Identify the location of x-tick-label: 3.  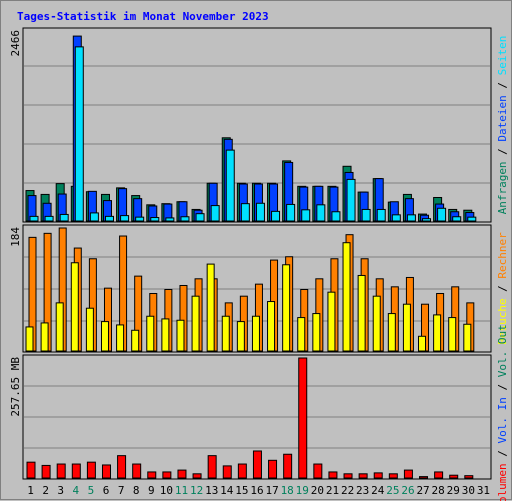
(60, 490).